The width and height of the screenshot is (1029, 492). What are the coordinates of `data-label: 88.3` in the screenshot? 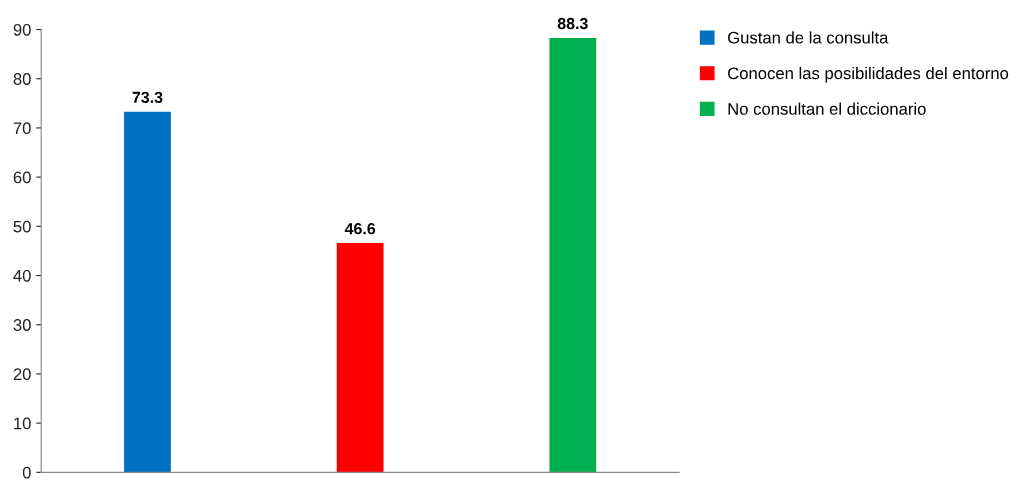 It's located at (572, 23).